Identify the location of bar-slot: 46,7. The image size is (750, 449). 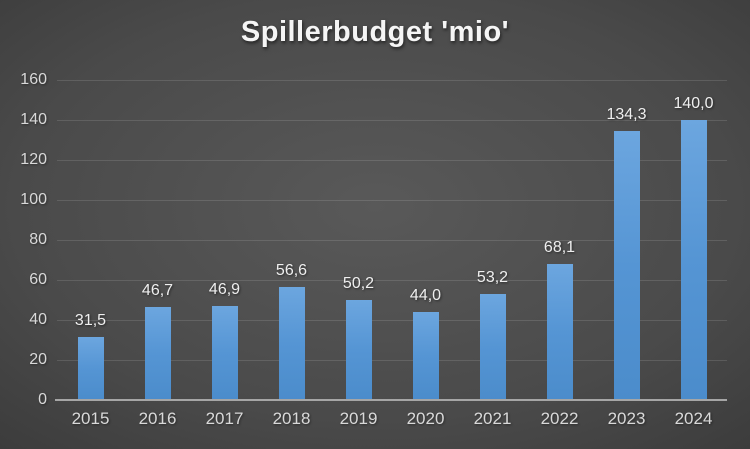
(157, 240).